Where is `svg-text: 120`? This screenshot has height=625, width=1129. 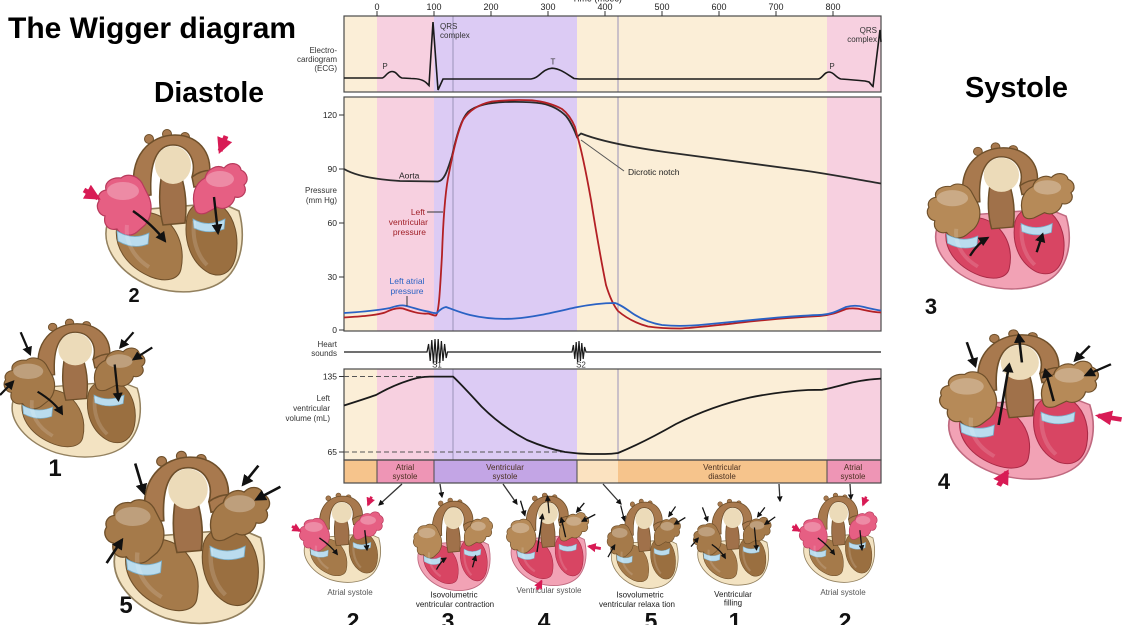 svg-text: 120 is located at coordinates (330, 115).